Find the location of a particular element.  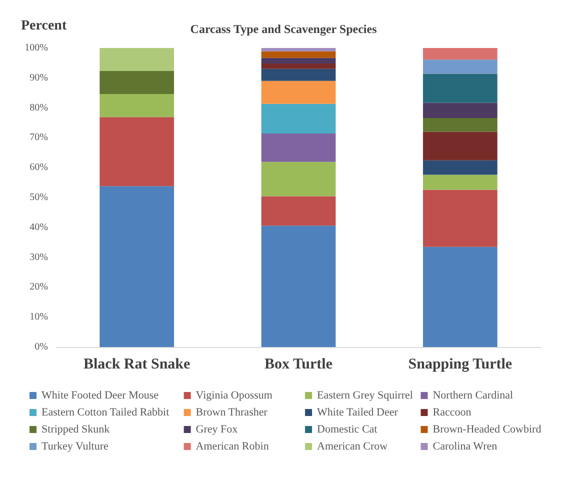

legend-label: Grey Fox is located at coordinates (217, 430).